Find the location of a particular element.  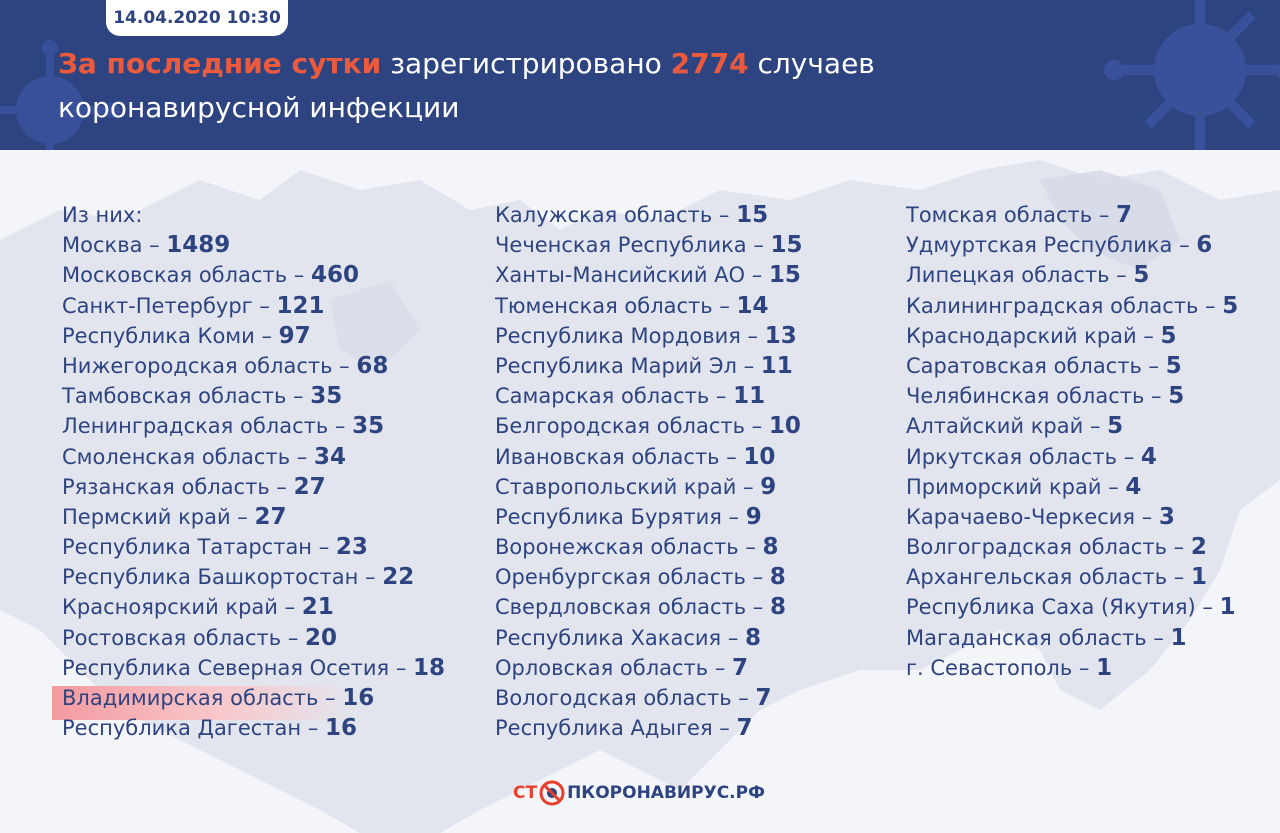

region-row: Ставропольский край – 9 is located at coordinates (649, 487).